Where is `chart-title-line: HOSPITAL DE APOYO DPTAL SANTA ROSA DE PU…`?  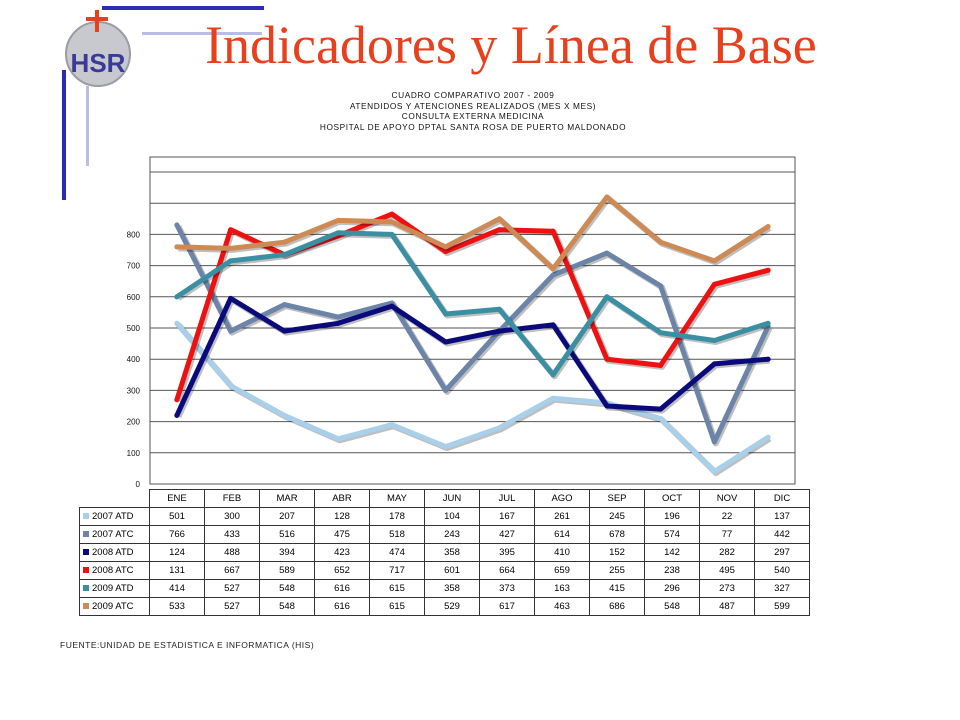 chart-title-line: HOSPITAL DE APOYO DPTAL SANTA ROSA DE PU… is located at coordinates (473, 126).